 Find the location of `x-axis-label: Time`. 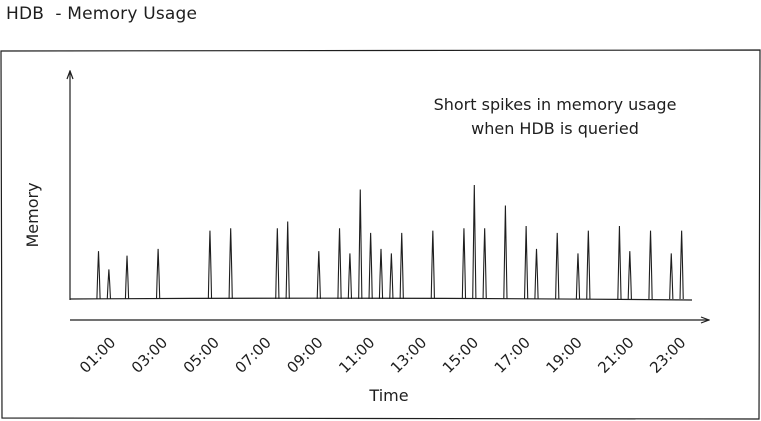

x-axis-label: Time is located at coordinates (388, 395).